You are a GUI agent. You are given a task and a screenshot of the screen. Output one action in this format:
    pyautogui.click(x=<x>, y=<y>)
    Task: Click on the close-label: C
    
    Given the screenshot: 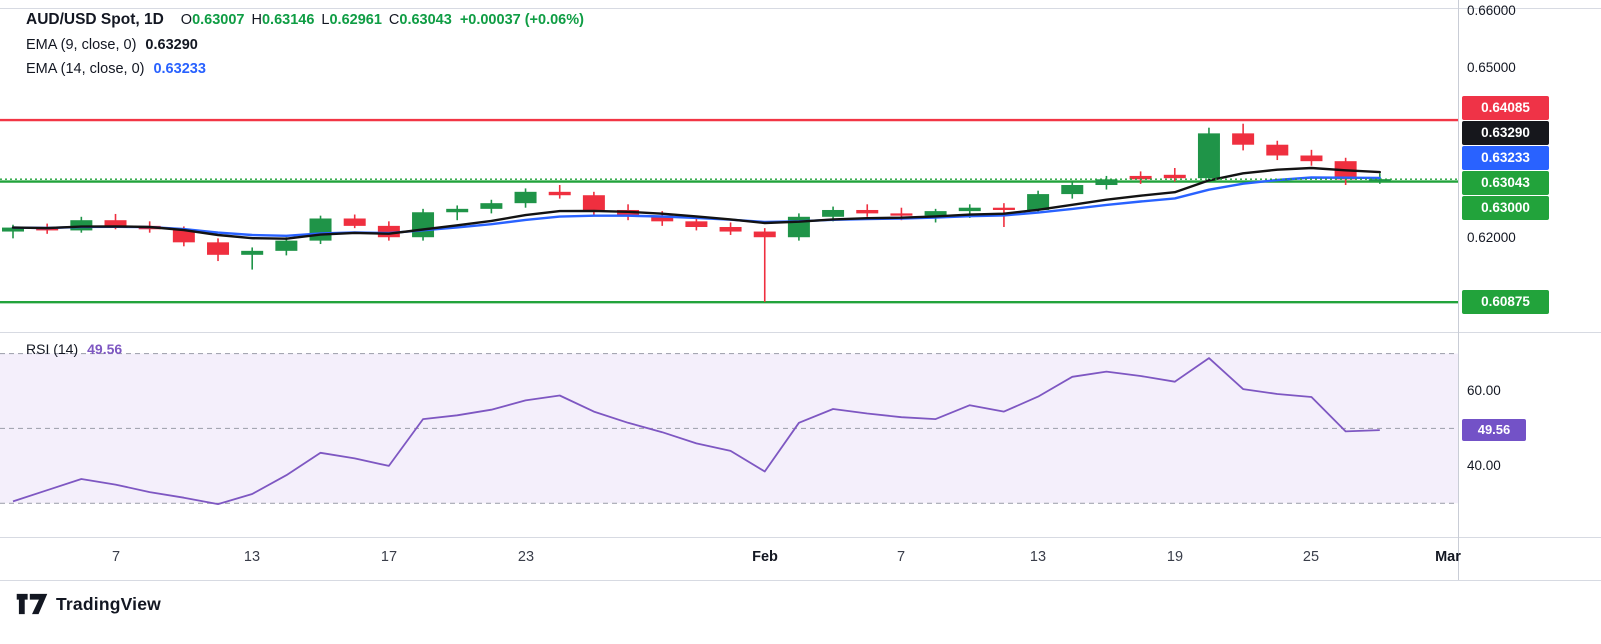 What is the action you would take?
    pyautogui.click(x=394, y=20)
    